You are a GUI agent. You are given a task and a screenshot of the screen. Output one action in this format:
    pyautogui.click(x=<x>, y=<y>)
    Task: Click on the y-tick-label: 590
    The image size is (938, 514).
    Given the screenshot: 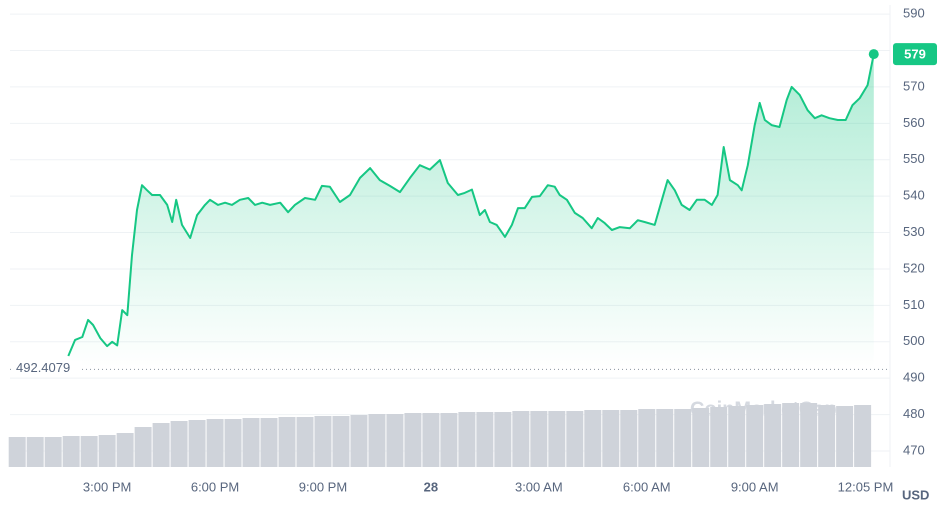 What is the action you would take?
    pyautogui.click(x=914, y=13)
    